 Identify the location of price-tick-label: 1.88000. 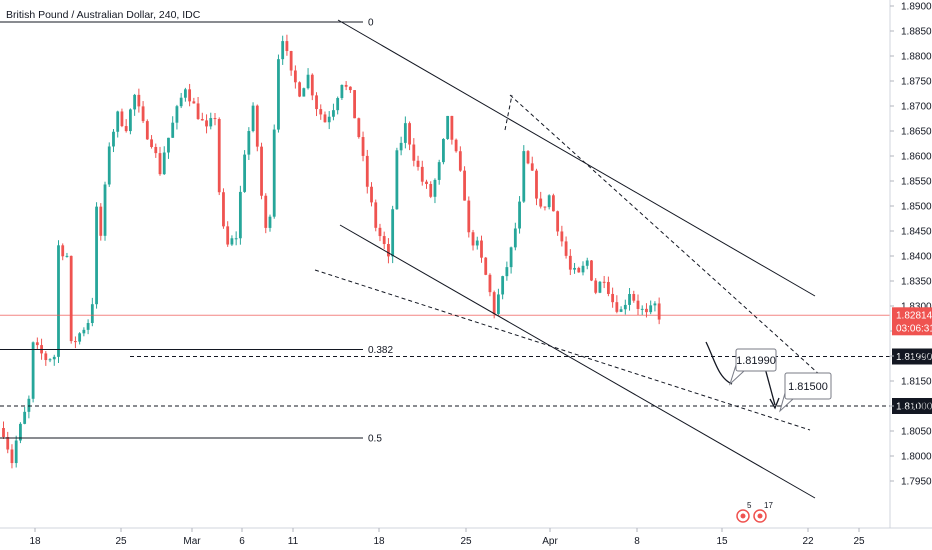
(916, 57).